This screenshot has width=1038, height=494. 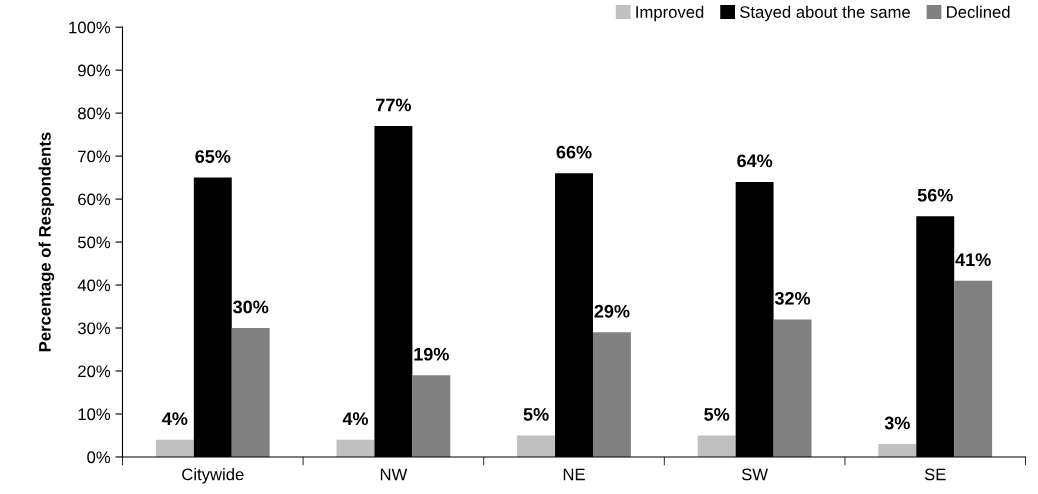 What do you see at coordinates (393, 105) in the screenshot?
I see `data-label: 77%` at bounding box center [393, 105].